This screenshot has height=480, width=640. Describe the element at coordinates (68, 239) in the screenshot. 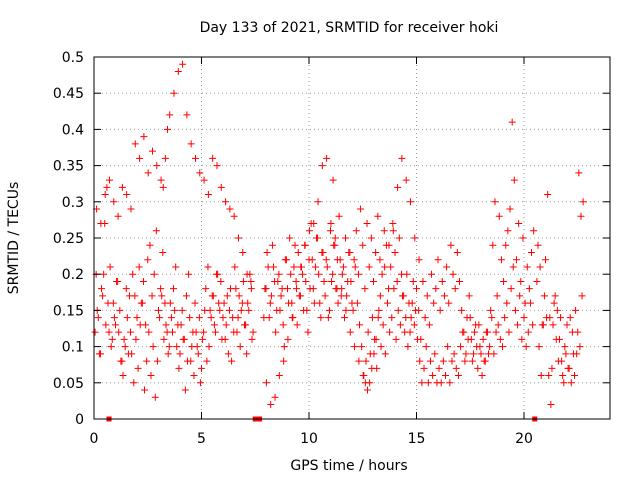

I see `y-tick-label: 0.25` at that location.